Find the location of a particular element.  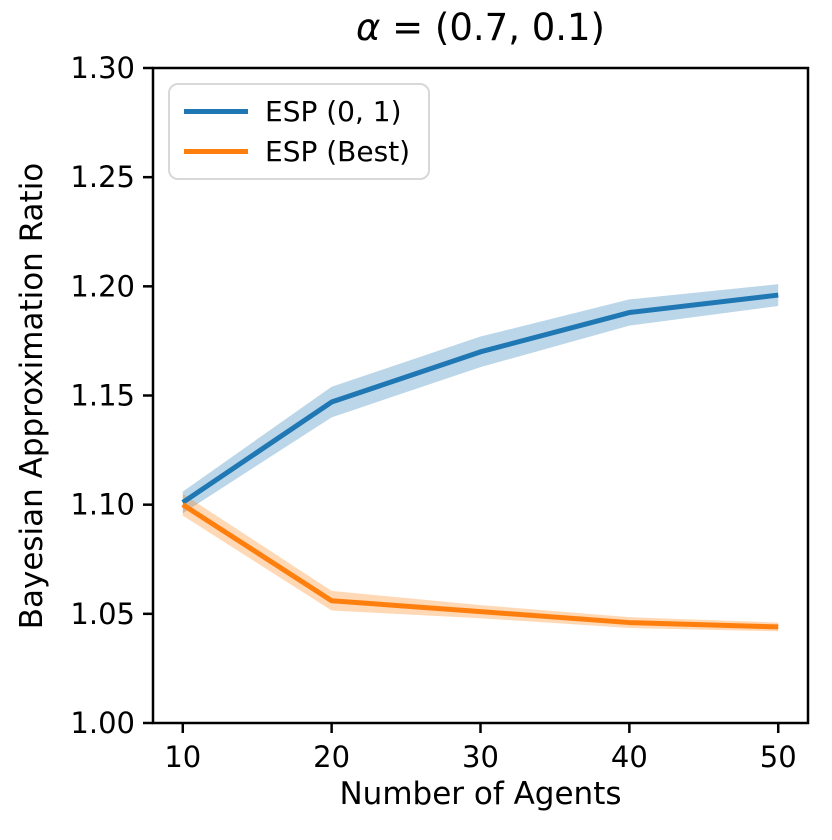

chart-title: α = (0.7, 0.1) is located at coordinates (480, 27).